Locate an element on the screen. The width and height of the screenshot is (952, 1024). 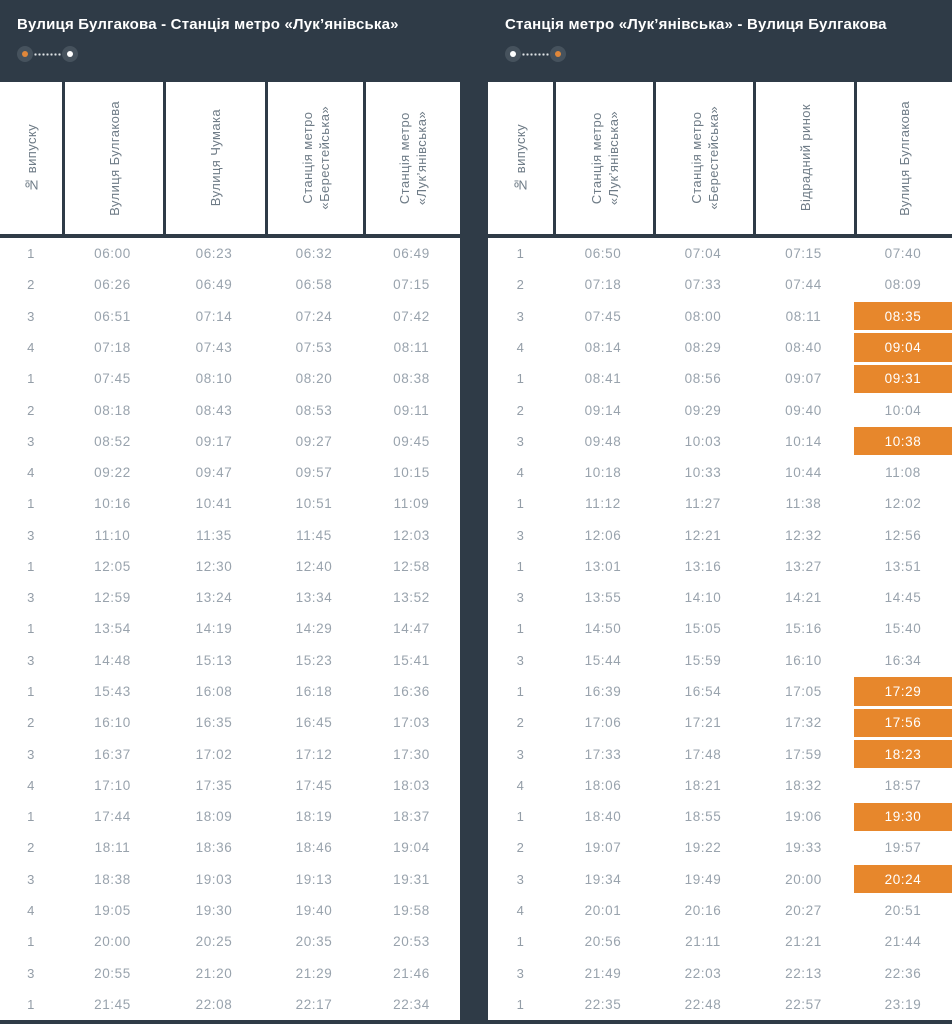
timetable-row: 1 20:56 21:11 21:21 21:44 is located at coordinates (720, 941).